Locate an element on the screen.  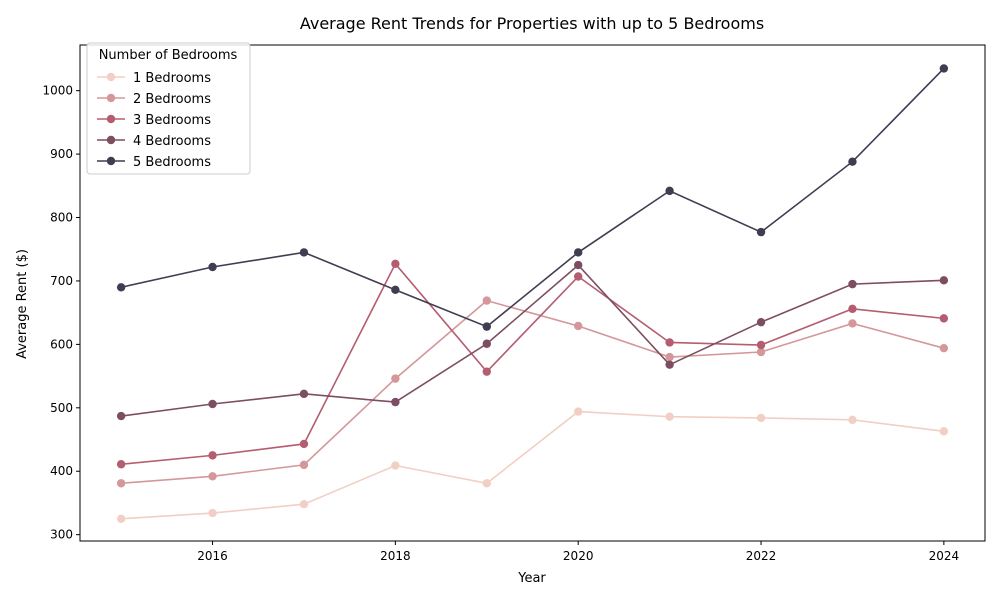
legend-label: 4 Bedrooms is located at coordinates (172, 141).